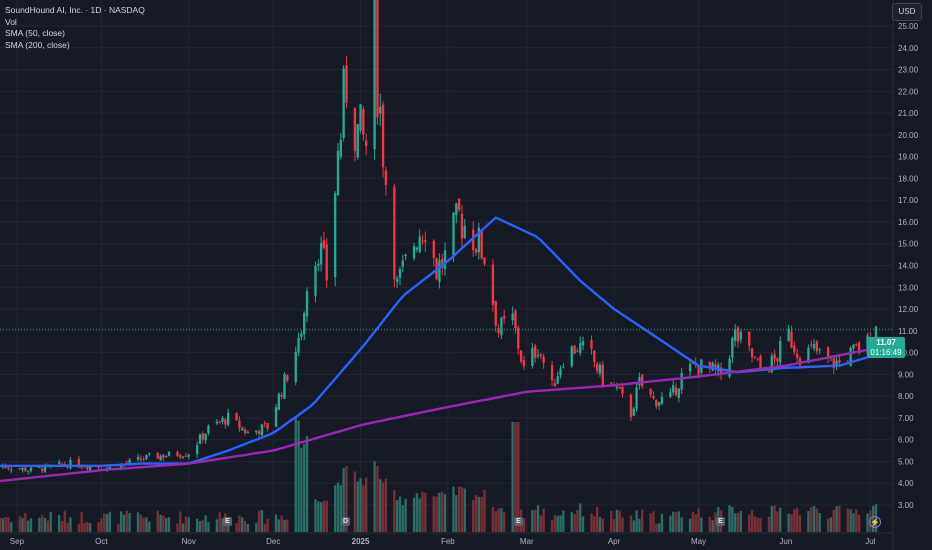 The width and height of the screenshot is (932, 550). What do you see at coordinates (37, 44) in the screenshot?
I see `legend-sma200: SMA (200, close)` at bounding box center [37, 44].